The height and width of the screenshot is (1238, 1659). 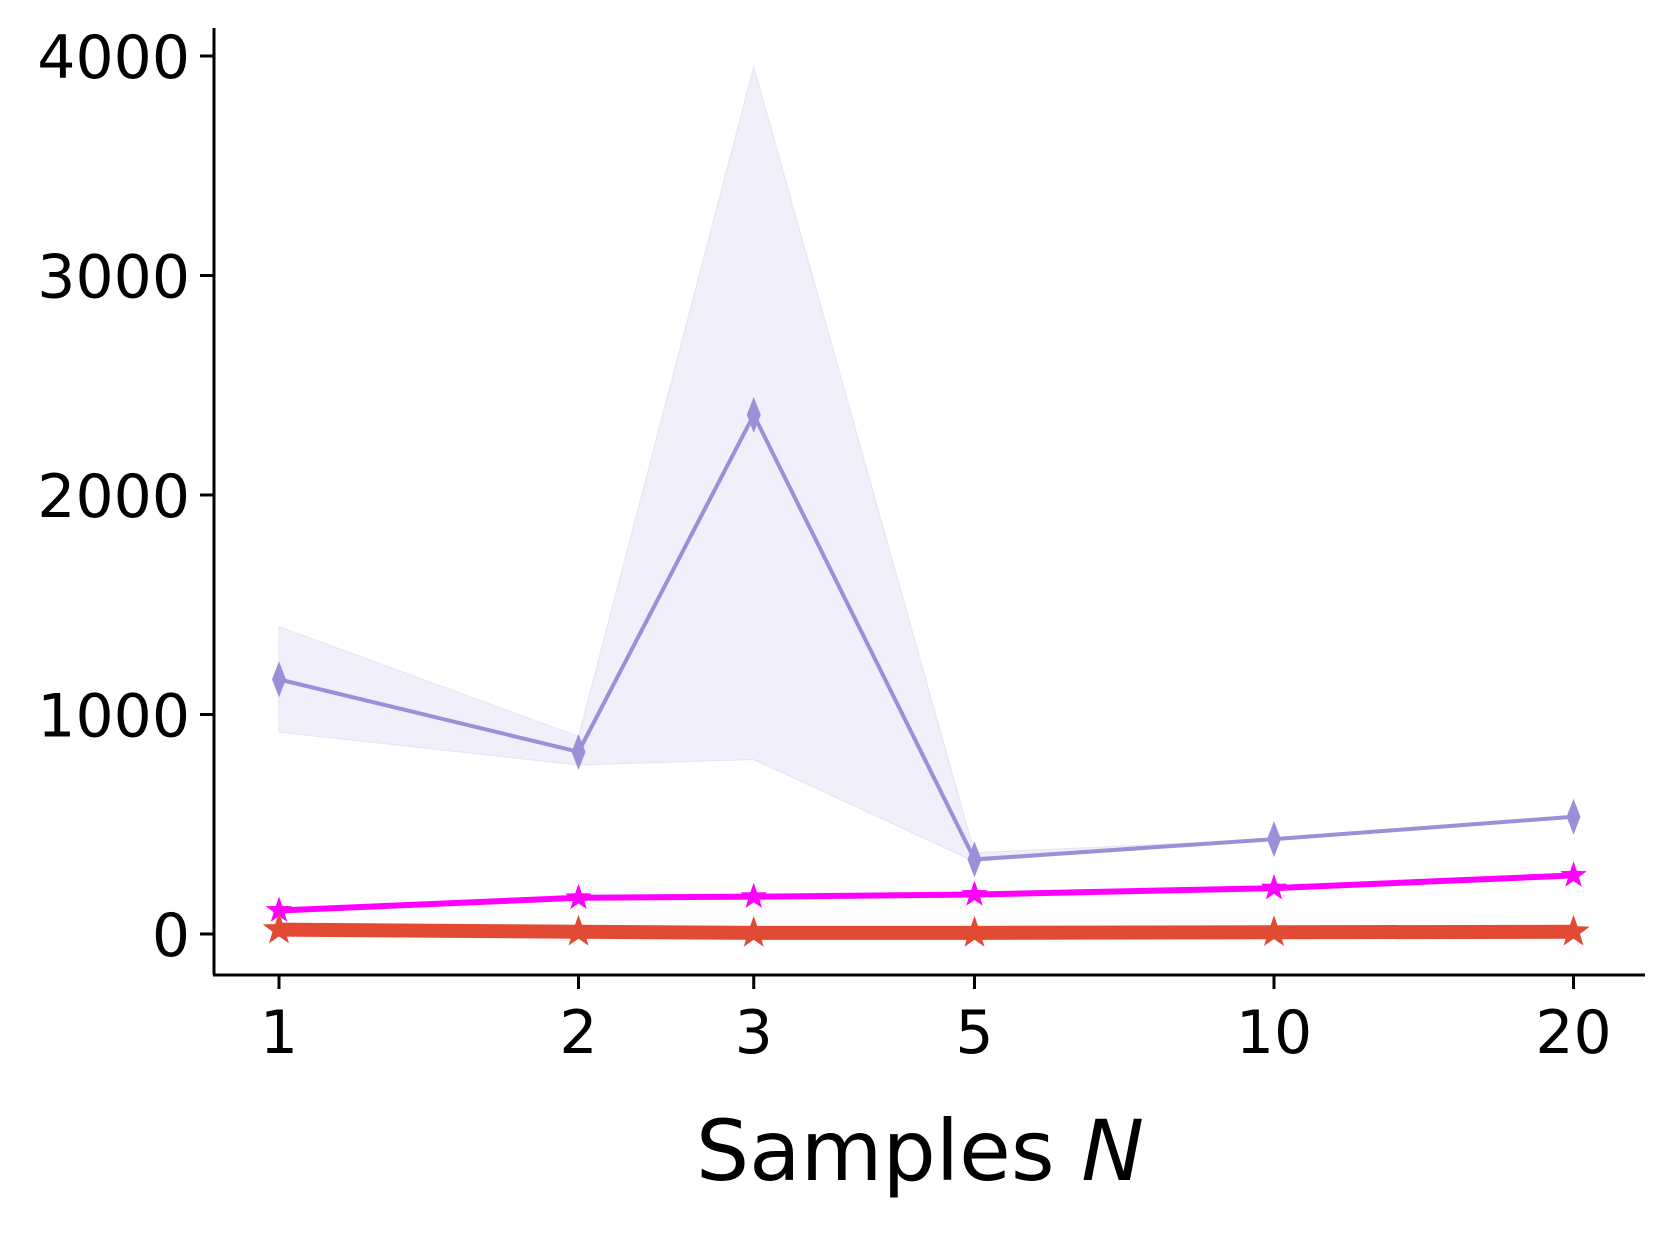 What do you see at coordinates (113, 497) in the screenshot?
I see `y-tick-label: 2000` at bounding box center [113, 497].